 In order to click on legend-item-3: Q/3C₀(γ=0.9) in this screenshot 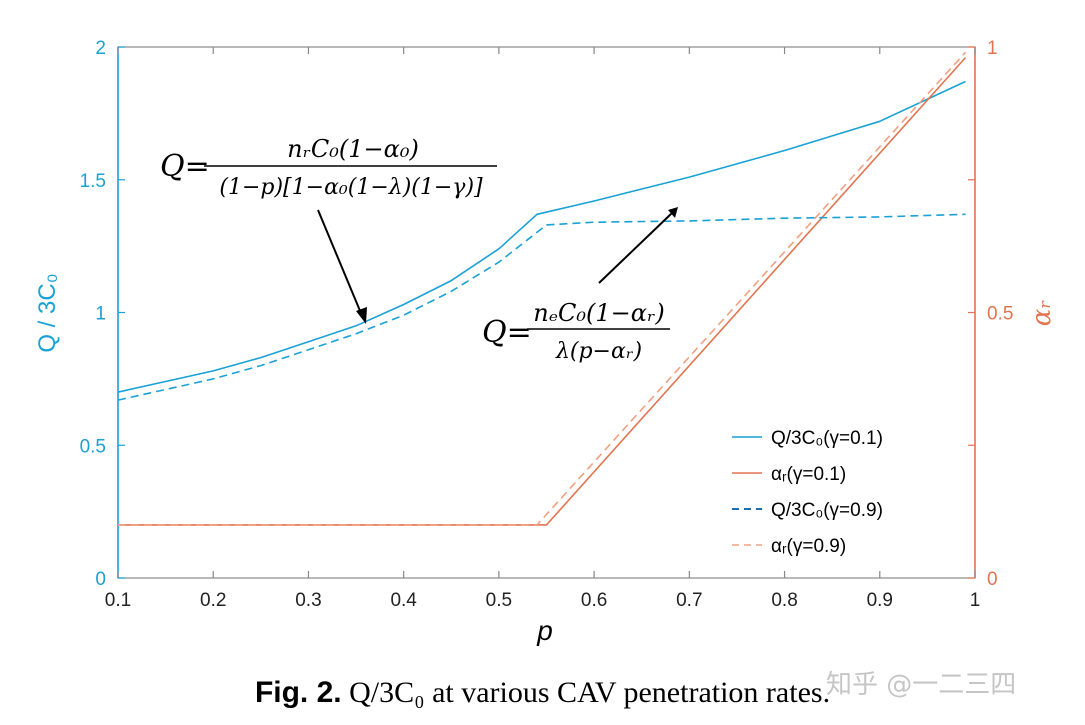, I will do `click(807, 510)`.